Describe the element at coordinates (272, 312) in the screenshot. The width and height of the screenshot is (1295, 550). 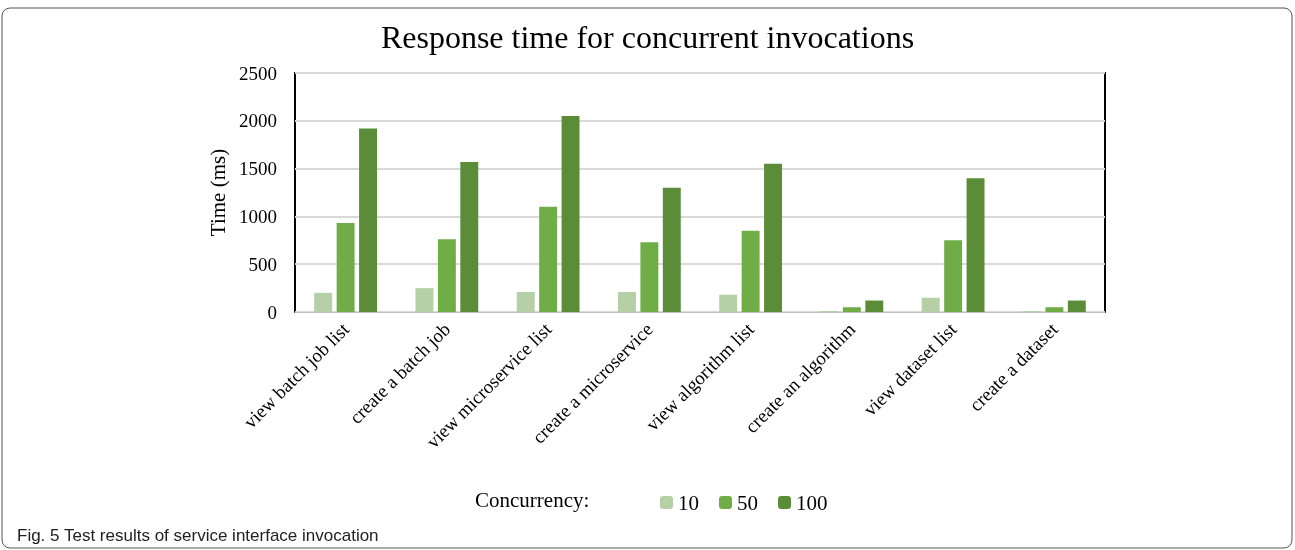
I see `y-tick-label: 0` at that location.